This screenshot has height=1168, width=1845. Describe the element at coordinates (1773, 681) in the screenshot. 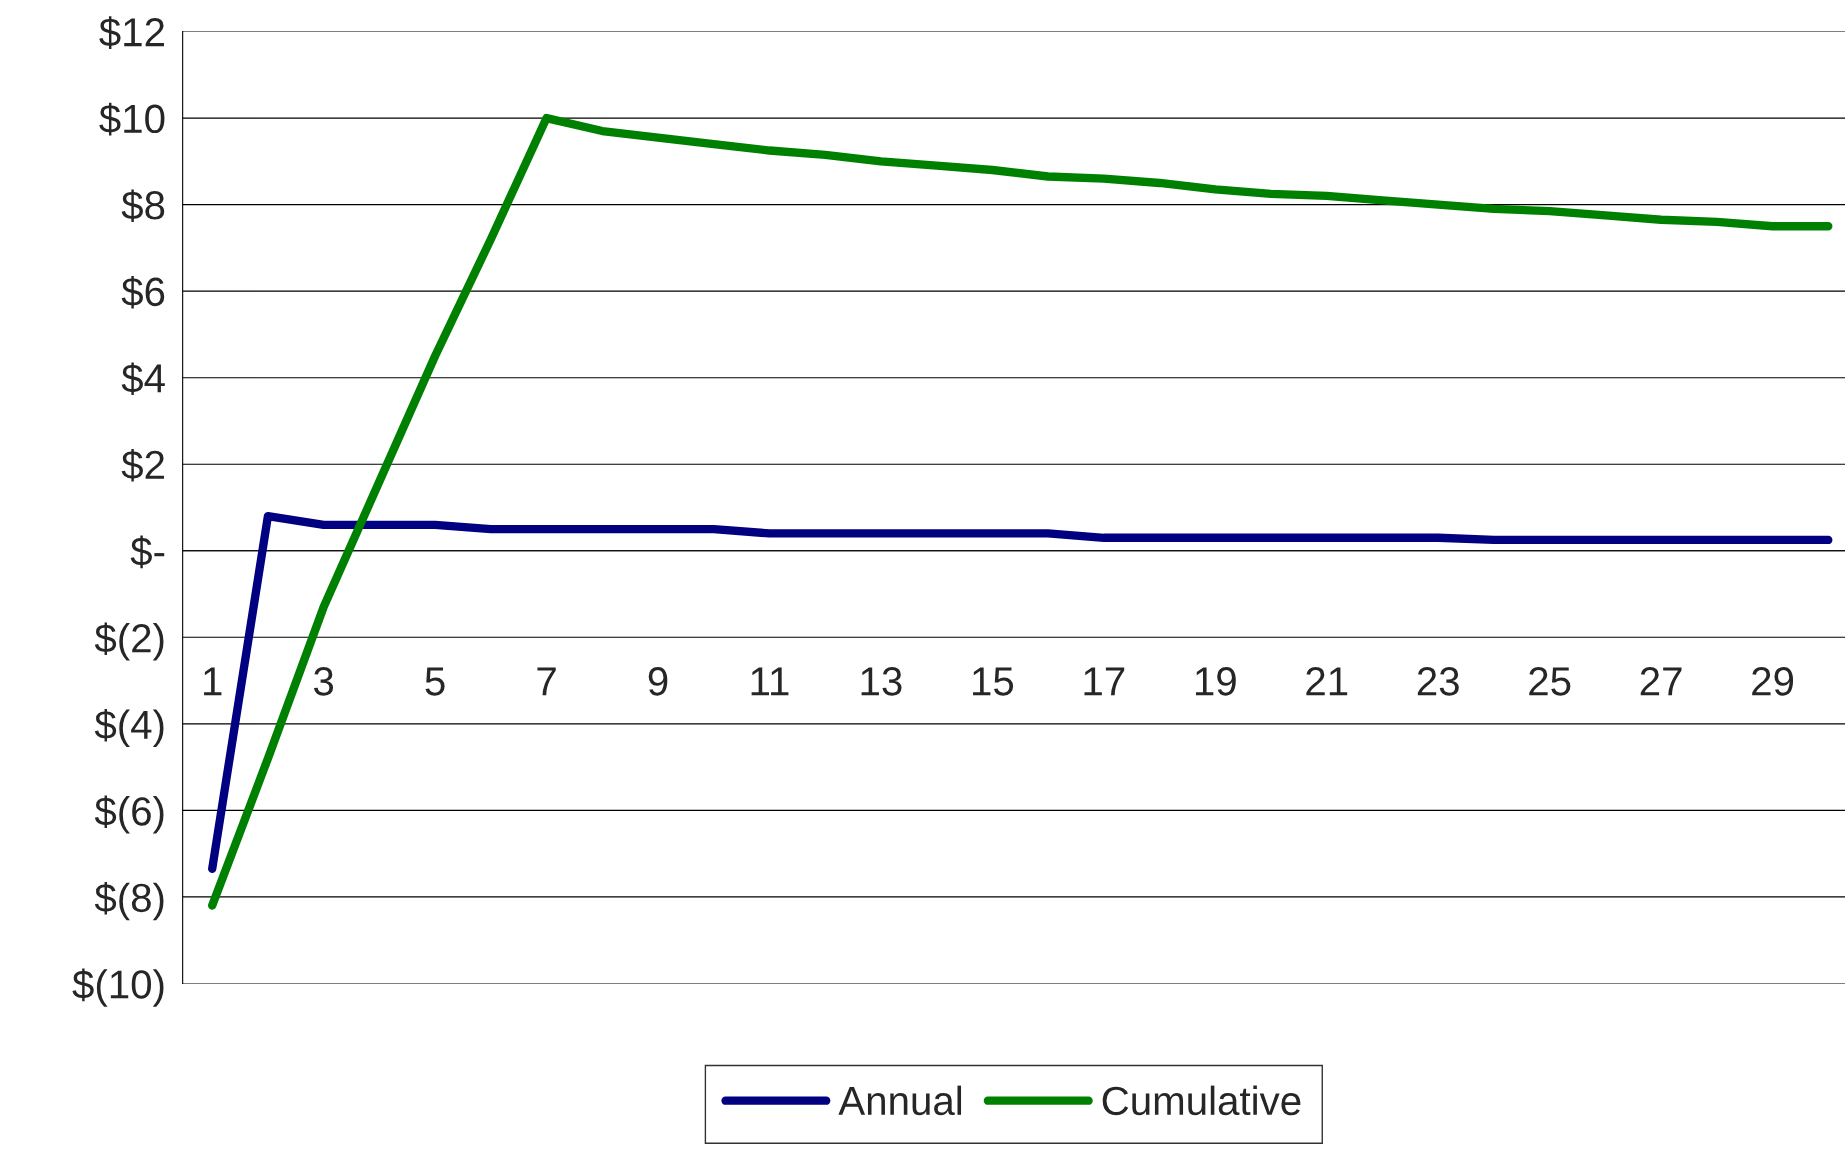

I see `x-tick-label: 29` at that location.